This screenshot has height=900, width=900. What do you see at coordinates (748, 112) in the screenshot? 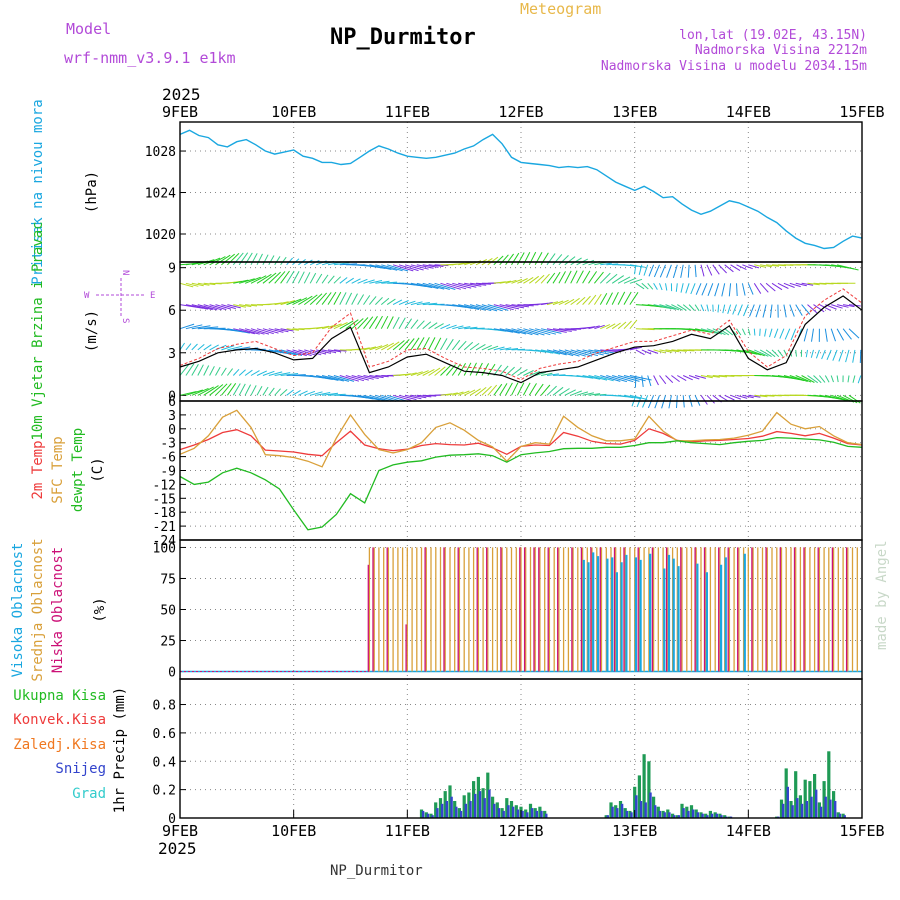
I see `top-tick-label: 14FEB` at bounding box center [748, 112].